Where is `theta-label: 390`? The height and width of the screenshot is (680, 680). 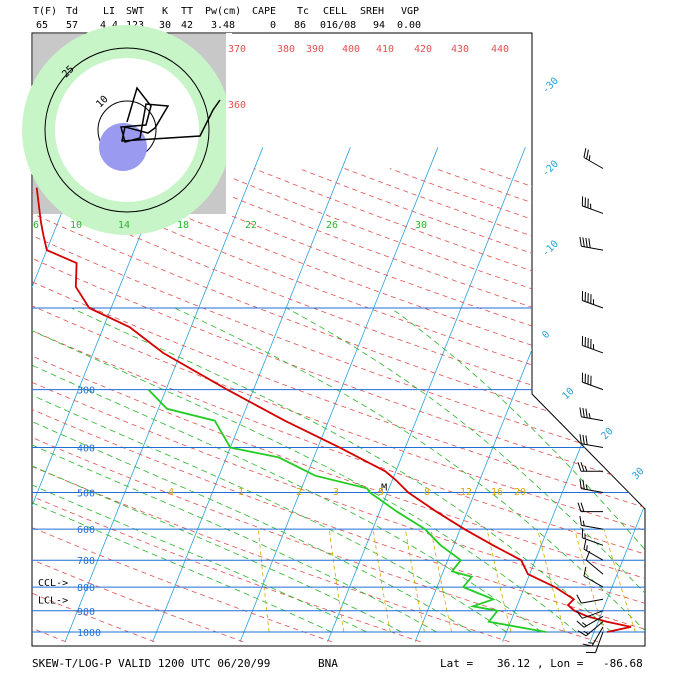 theta-label: 390 is located at coordinates (315, 49).